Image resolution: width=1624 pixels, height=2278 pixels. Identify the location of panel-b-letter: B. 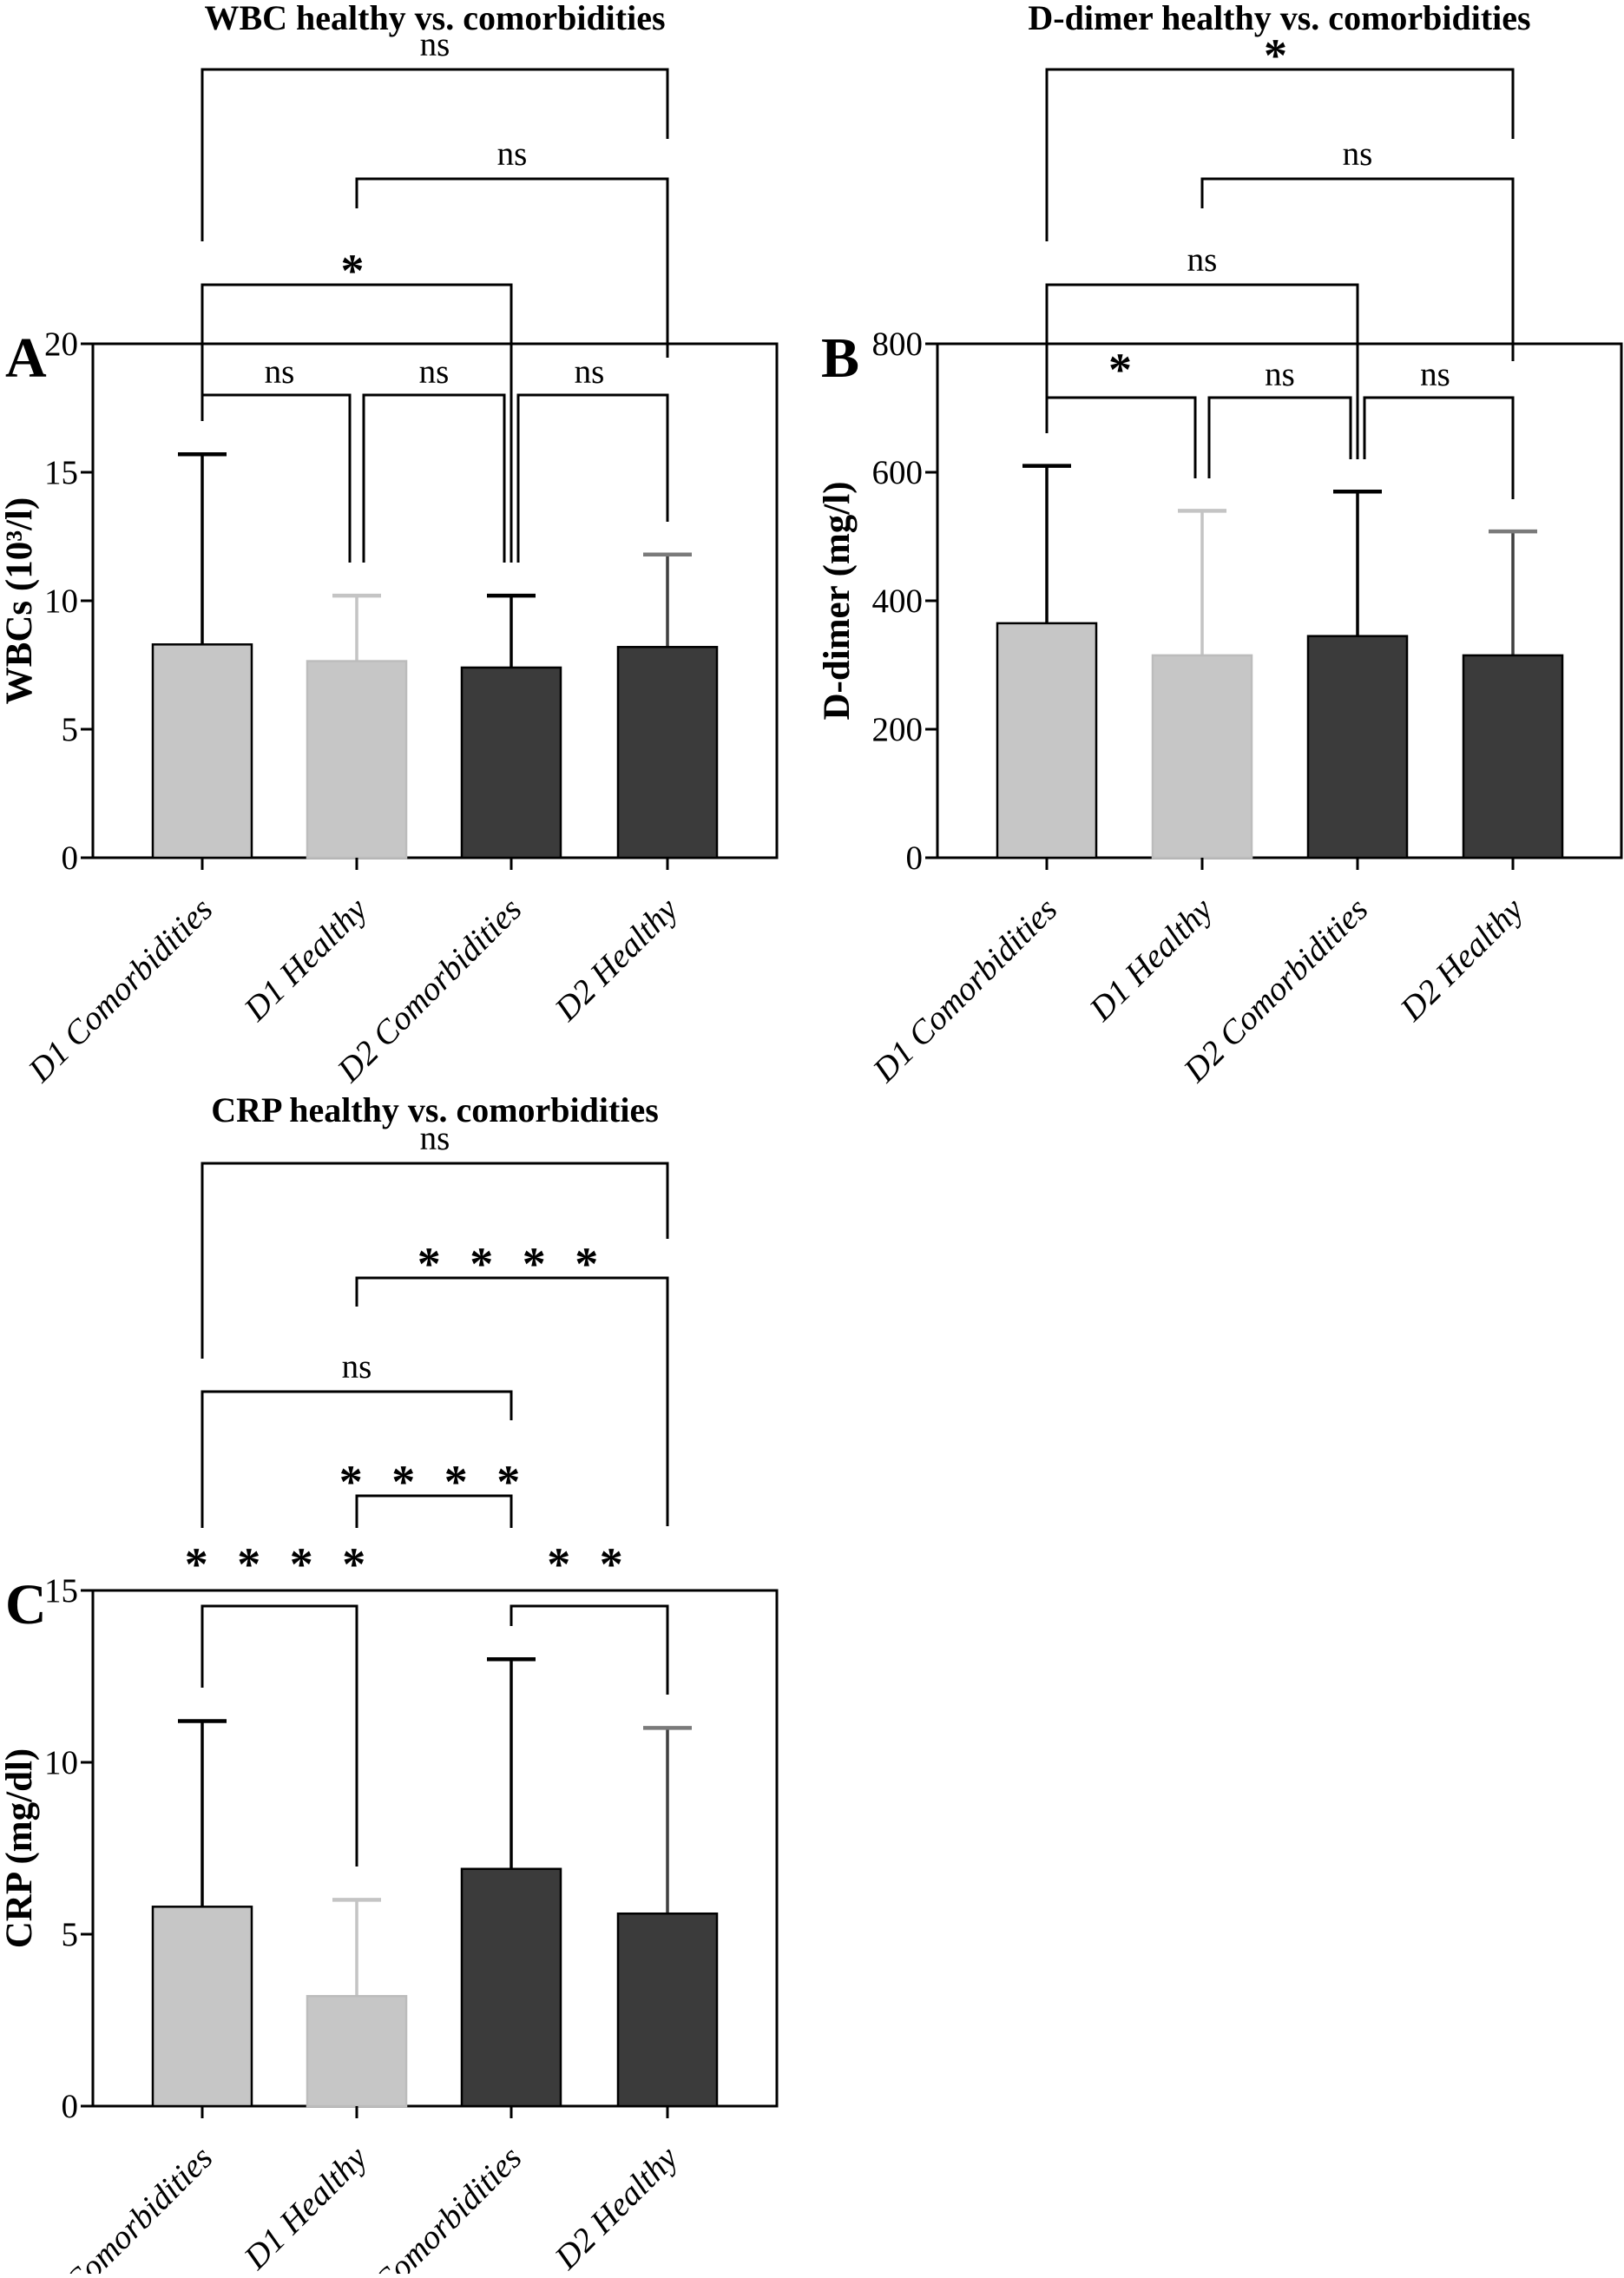
(840, 358).